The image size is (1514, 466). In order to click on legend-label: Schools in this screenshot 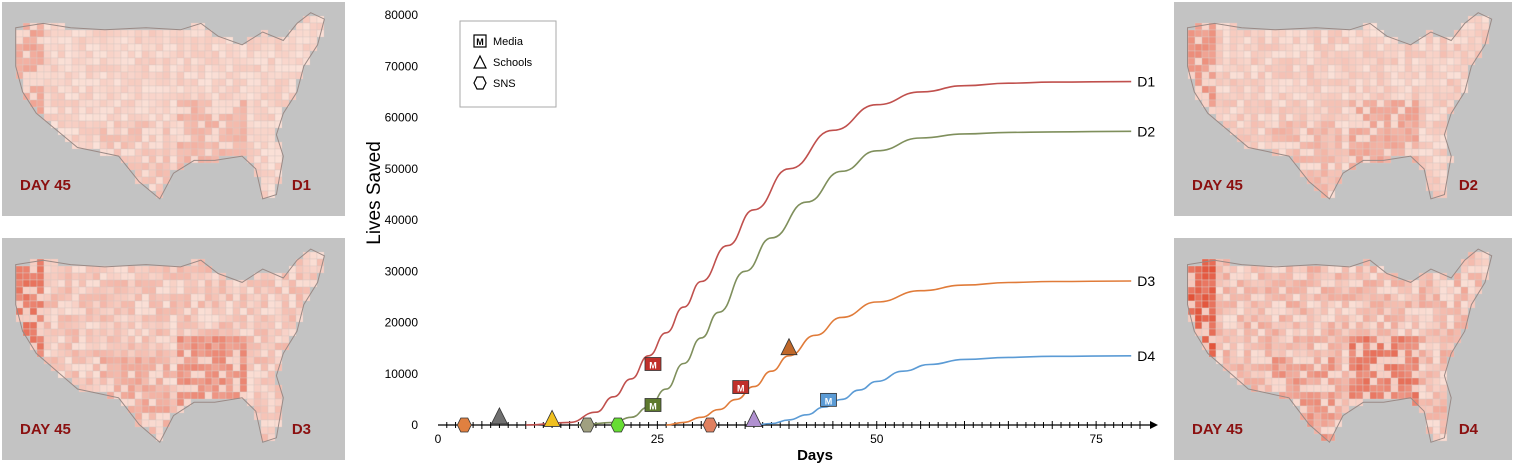, I will do `click(513, 63)`.